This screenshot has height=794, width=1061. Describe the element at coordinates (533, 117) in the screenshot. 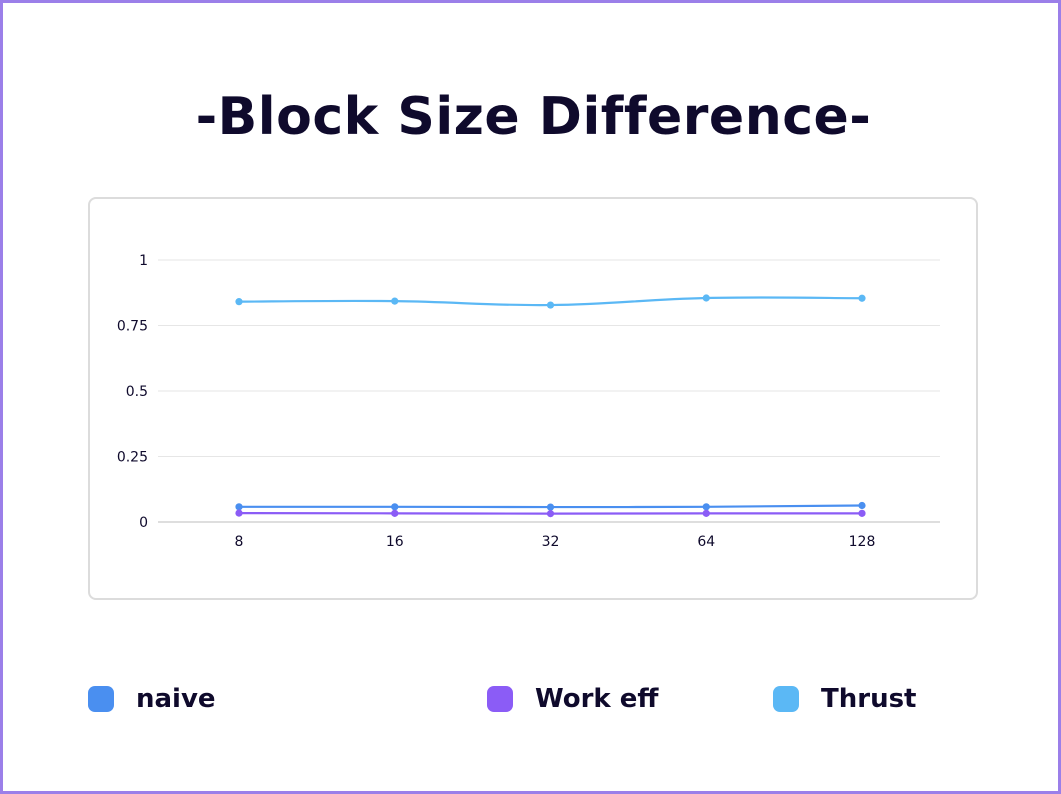

I see `chart-title: -Block Size Difference-` at that location.